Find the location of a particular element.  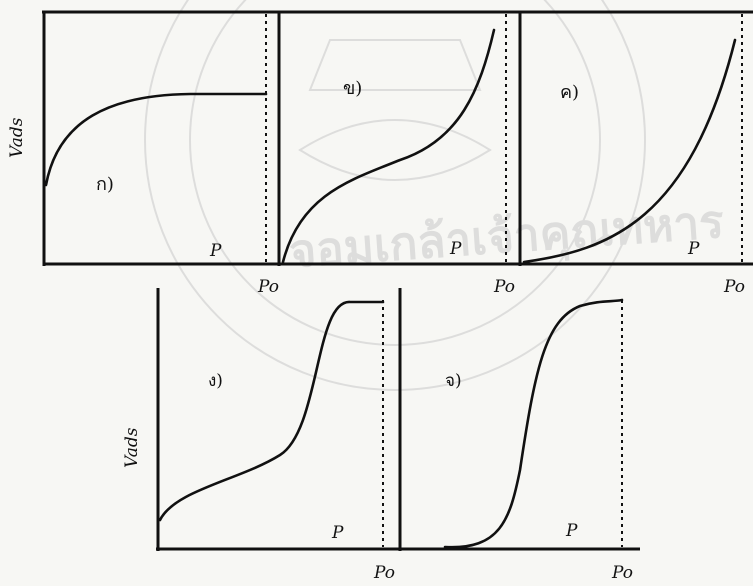

panel-d-x-label: P is located at coordinates (337, 533).